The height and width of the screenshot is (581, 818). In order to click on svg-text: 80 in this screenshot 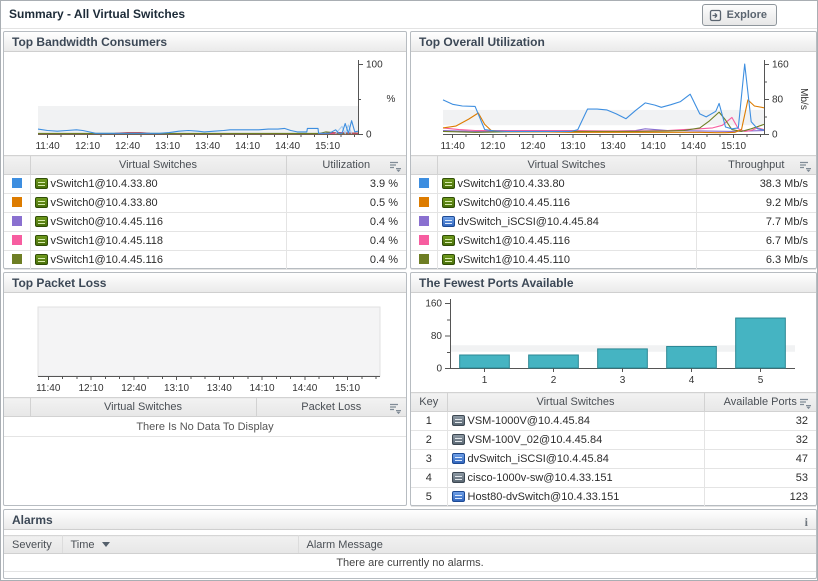, I will do `click(778, 100)`.